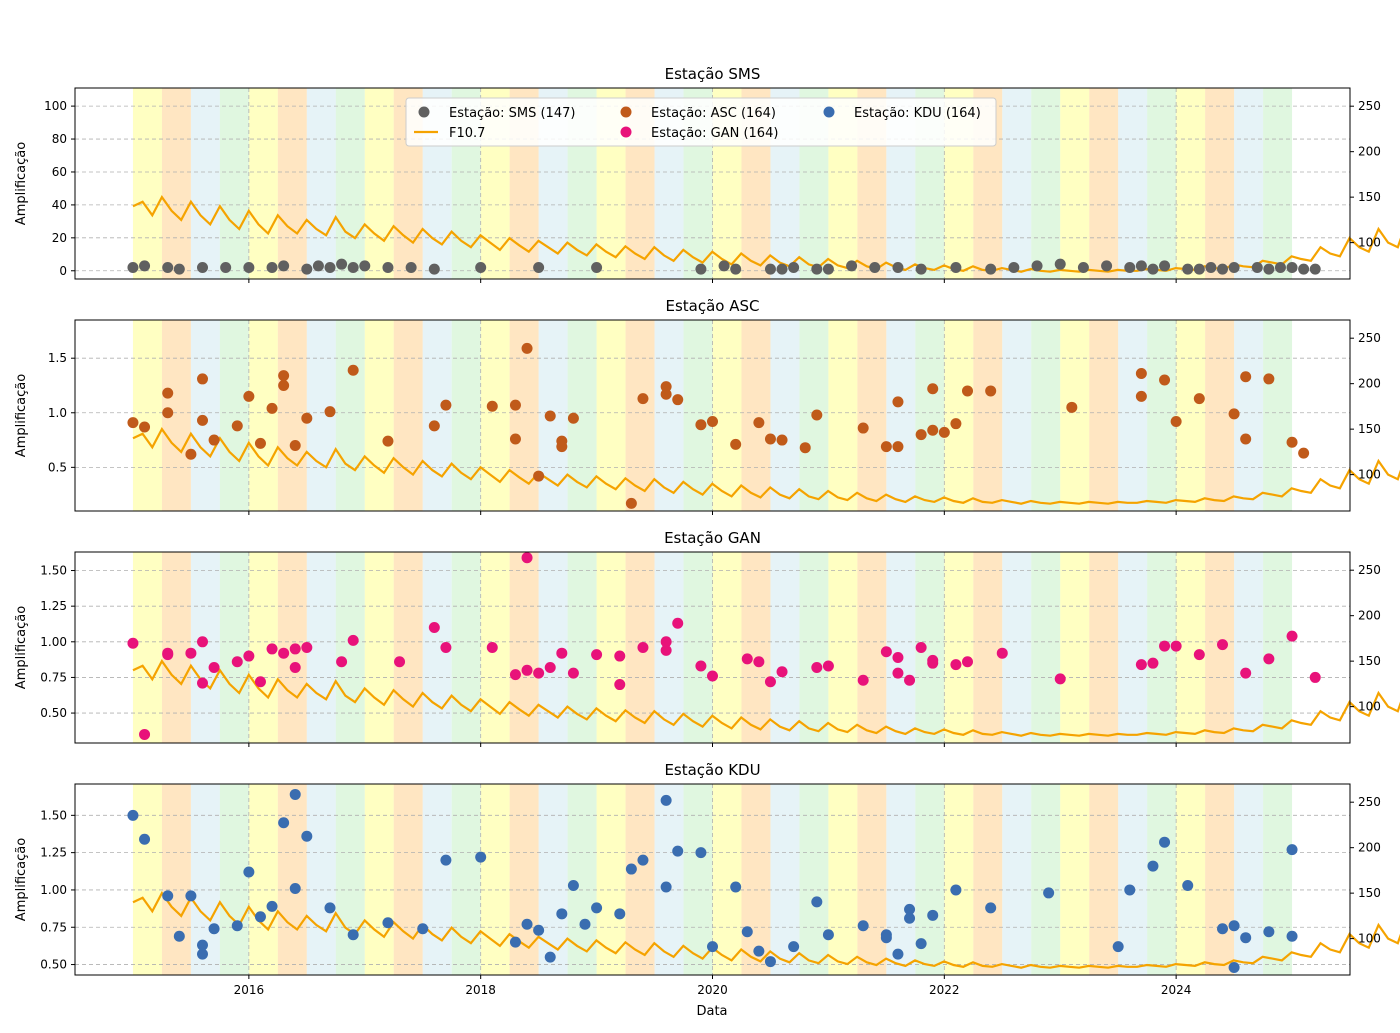  I want to click on panel-title: Estação KDU, so click(712, 770).